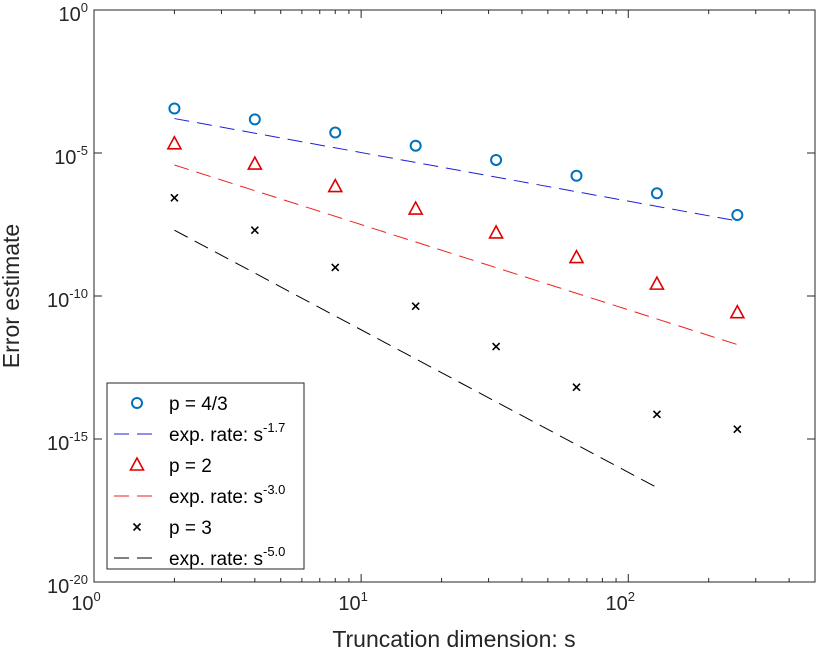 This screenshot has width=817, height=653. What do you see at coordinates (84, 7) in the screenshot?
I see `y-tick-label-exponent: 0` at bounding box center [84, 7].